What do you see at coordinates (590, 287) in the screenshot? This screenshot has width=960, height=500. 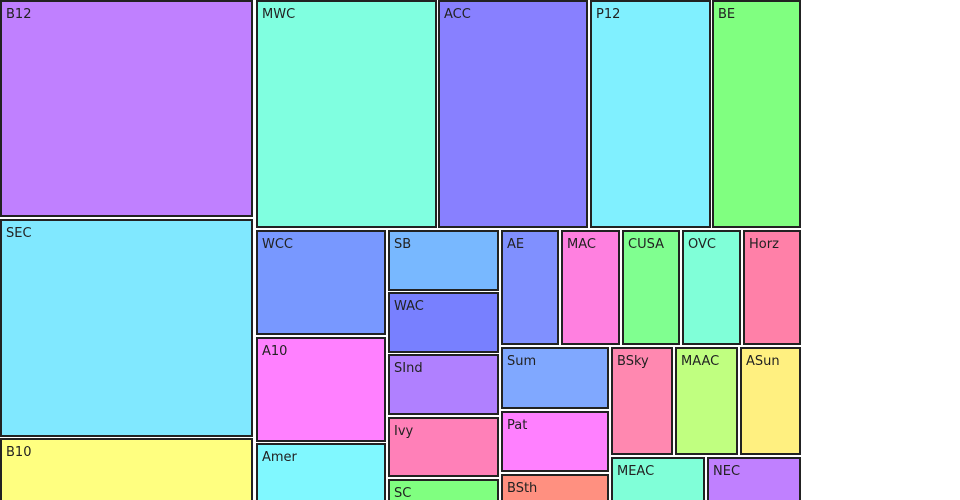 I see `treemap-cell: MAC` at bounding box center [590, 287].